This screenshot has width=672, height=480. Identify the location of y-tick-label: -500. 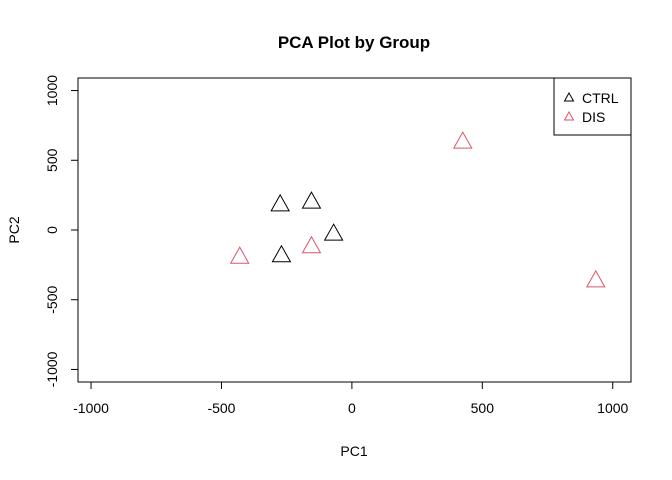
(52, 300).